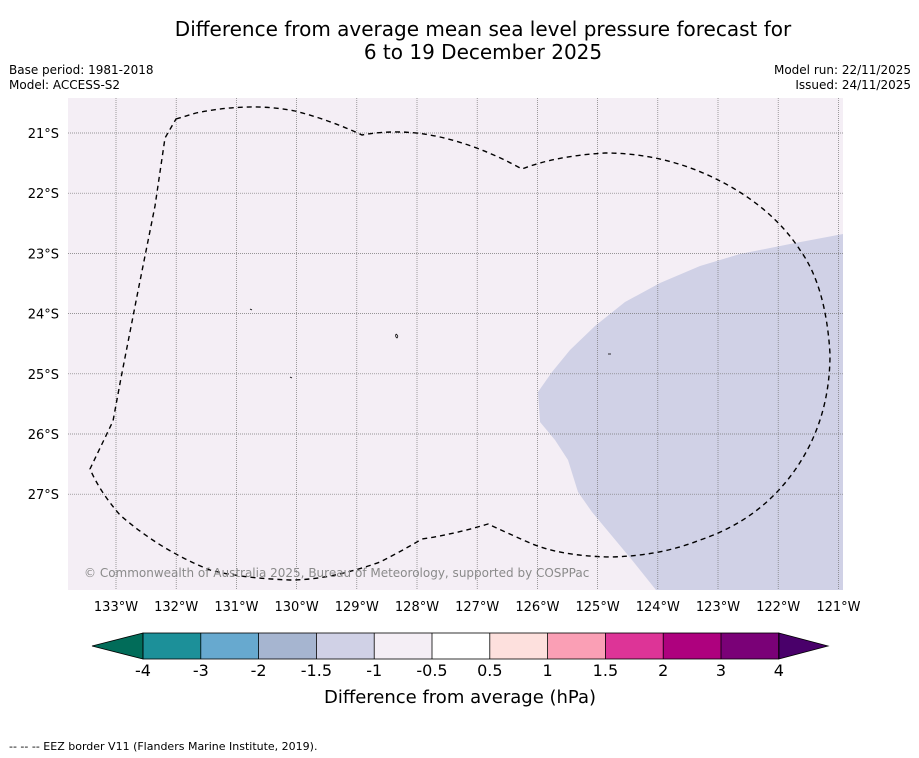 The image size is (919, 758). What do you see at coordinates (43, 495) in the screenshot?
I see `lat-label: 27°S` at bounding box center [43, 495].